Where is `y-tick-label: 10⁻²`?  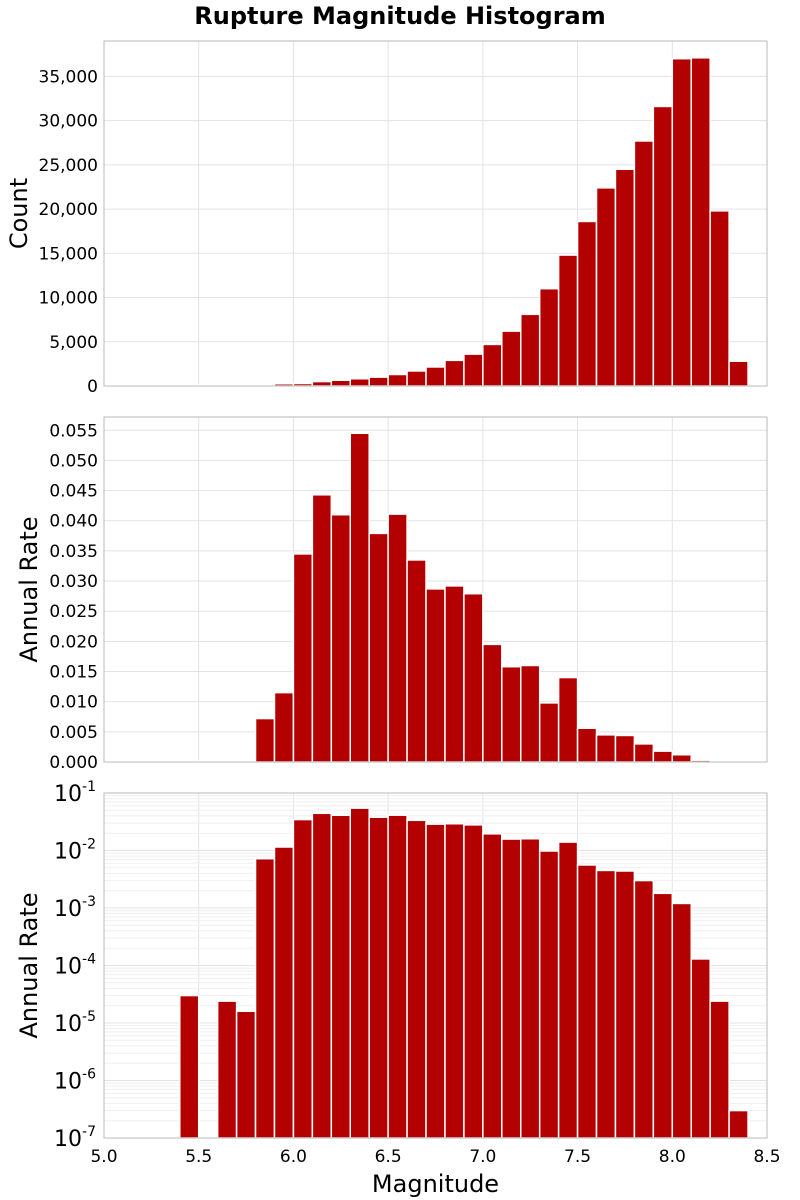
y-tick-label: 10⁻² is located at coordinates (75, 851).